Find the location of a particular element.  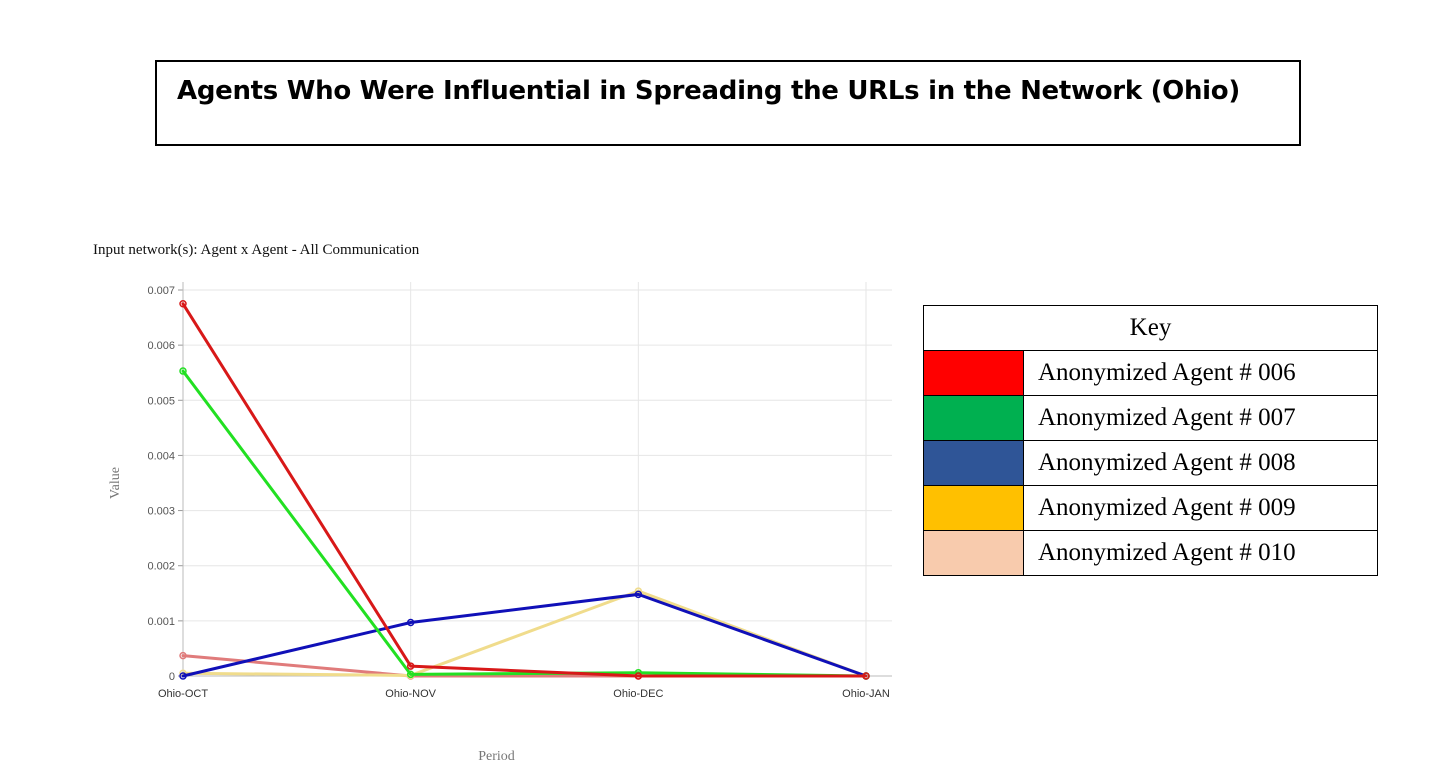

key-row: Anonymized Agent # 006 is located at coordinates (1150, 373).